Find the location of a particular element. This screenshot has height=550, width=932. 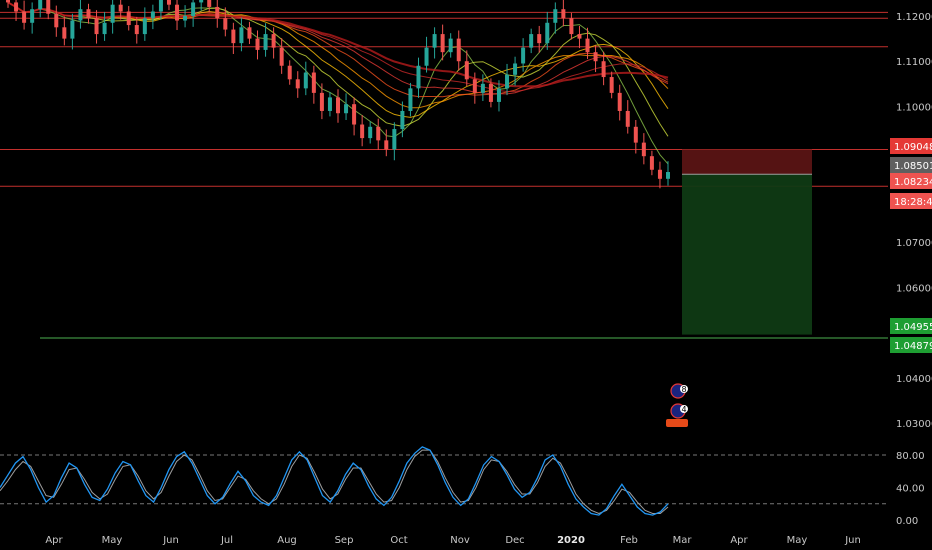

time-tick-label: Nov is located at coordinates (460, 540).